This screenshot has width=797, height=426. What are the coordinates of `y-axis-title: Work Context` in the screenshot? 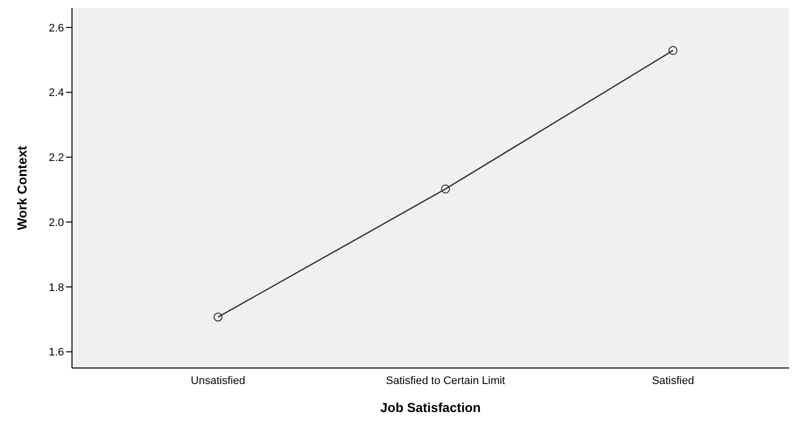 It's located at (22, 187).